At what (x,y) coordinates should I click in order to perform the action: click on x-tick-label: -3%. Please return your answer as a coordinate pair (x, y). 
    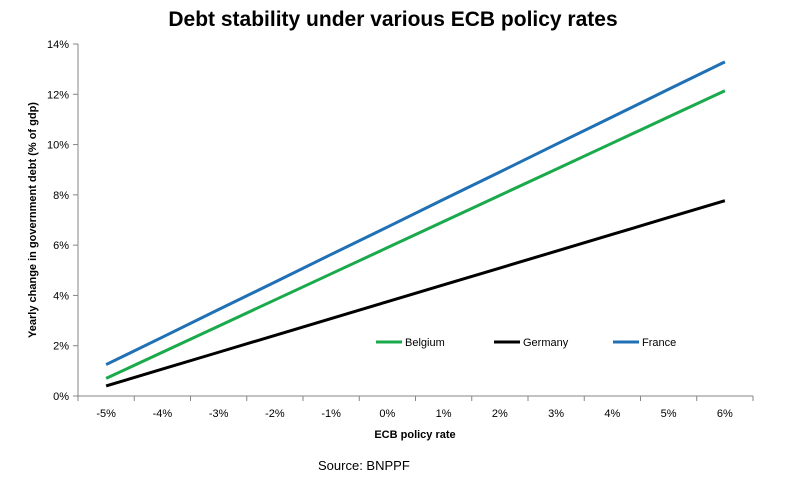
    Looking at the image, I should click on (219, 414).